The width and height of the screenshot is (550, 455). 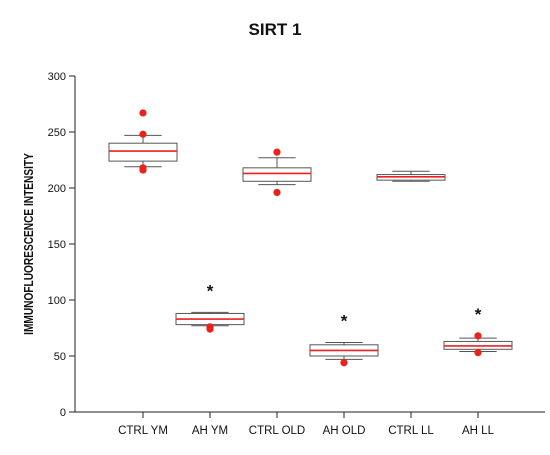 What do you see at coordinates (57, 77) in the screenshot?
I see `y-tick-label: 300` at bounding box center [57, 77].